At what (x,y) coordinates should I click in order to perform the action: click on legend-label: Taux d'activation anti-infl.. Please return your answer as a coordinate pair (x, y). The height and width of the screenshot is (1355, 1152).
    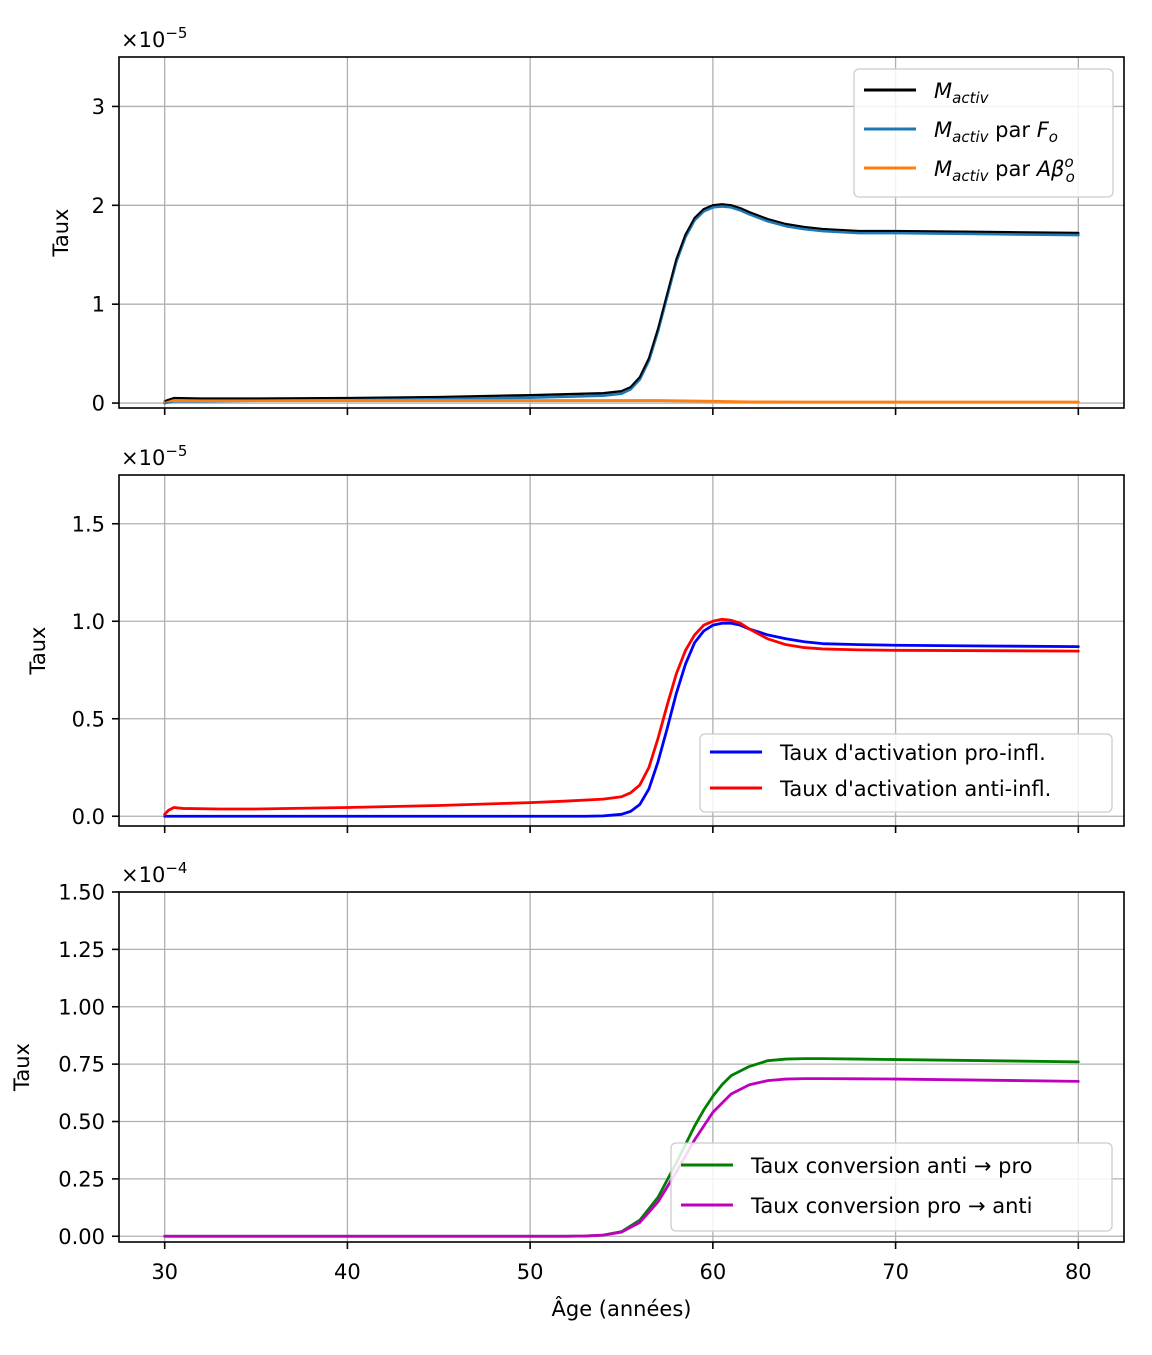
    Looking at the image, I should click on (915, 789).